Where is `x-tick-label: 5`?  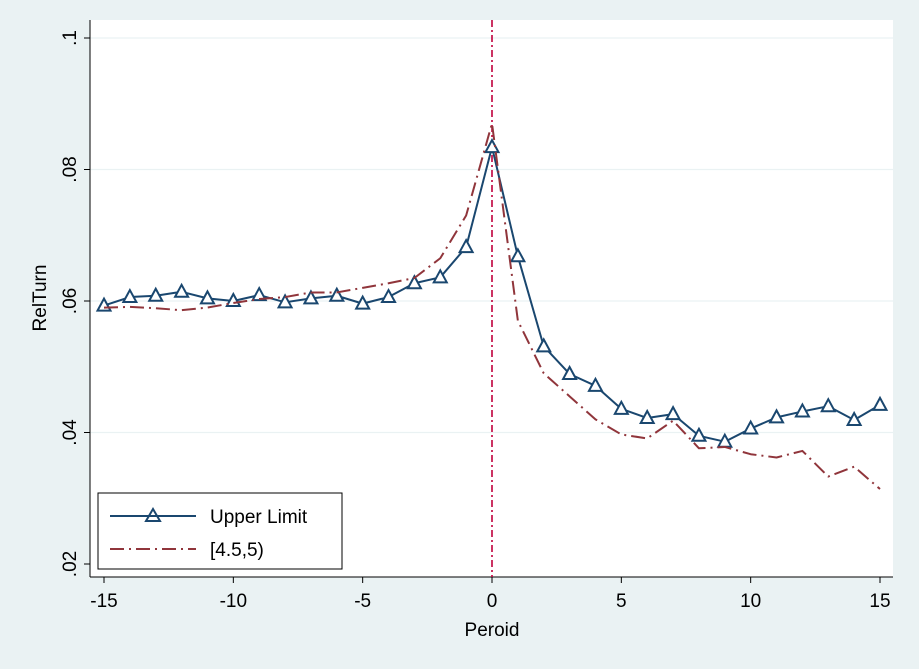
x-tick-label: 5 is located at coordinates (621, 601).